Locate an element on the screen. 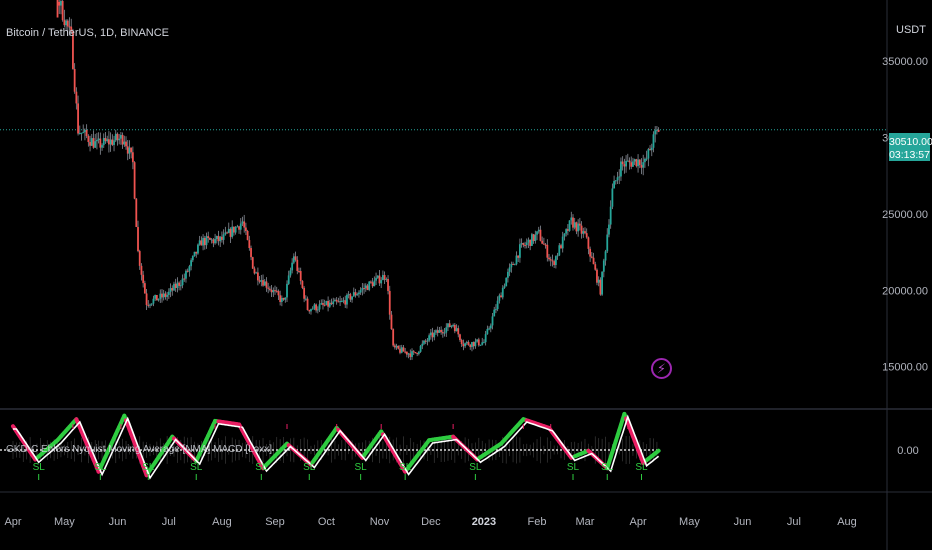 The height and width of the screenshot is (550, 932). x-tick-label: May is located at coordinates (689, 522).